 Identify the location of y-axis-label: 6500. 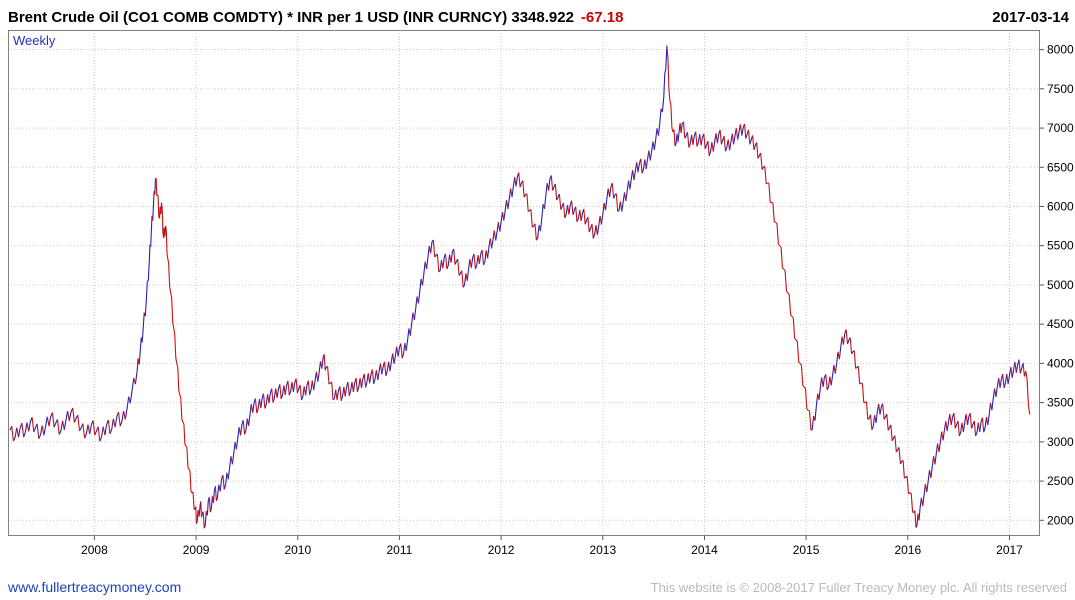
(1060, 167).